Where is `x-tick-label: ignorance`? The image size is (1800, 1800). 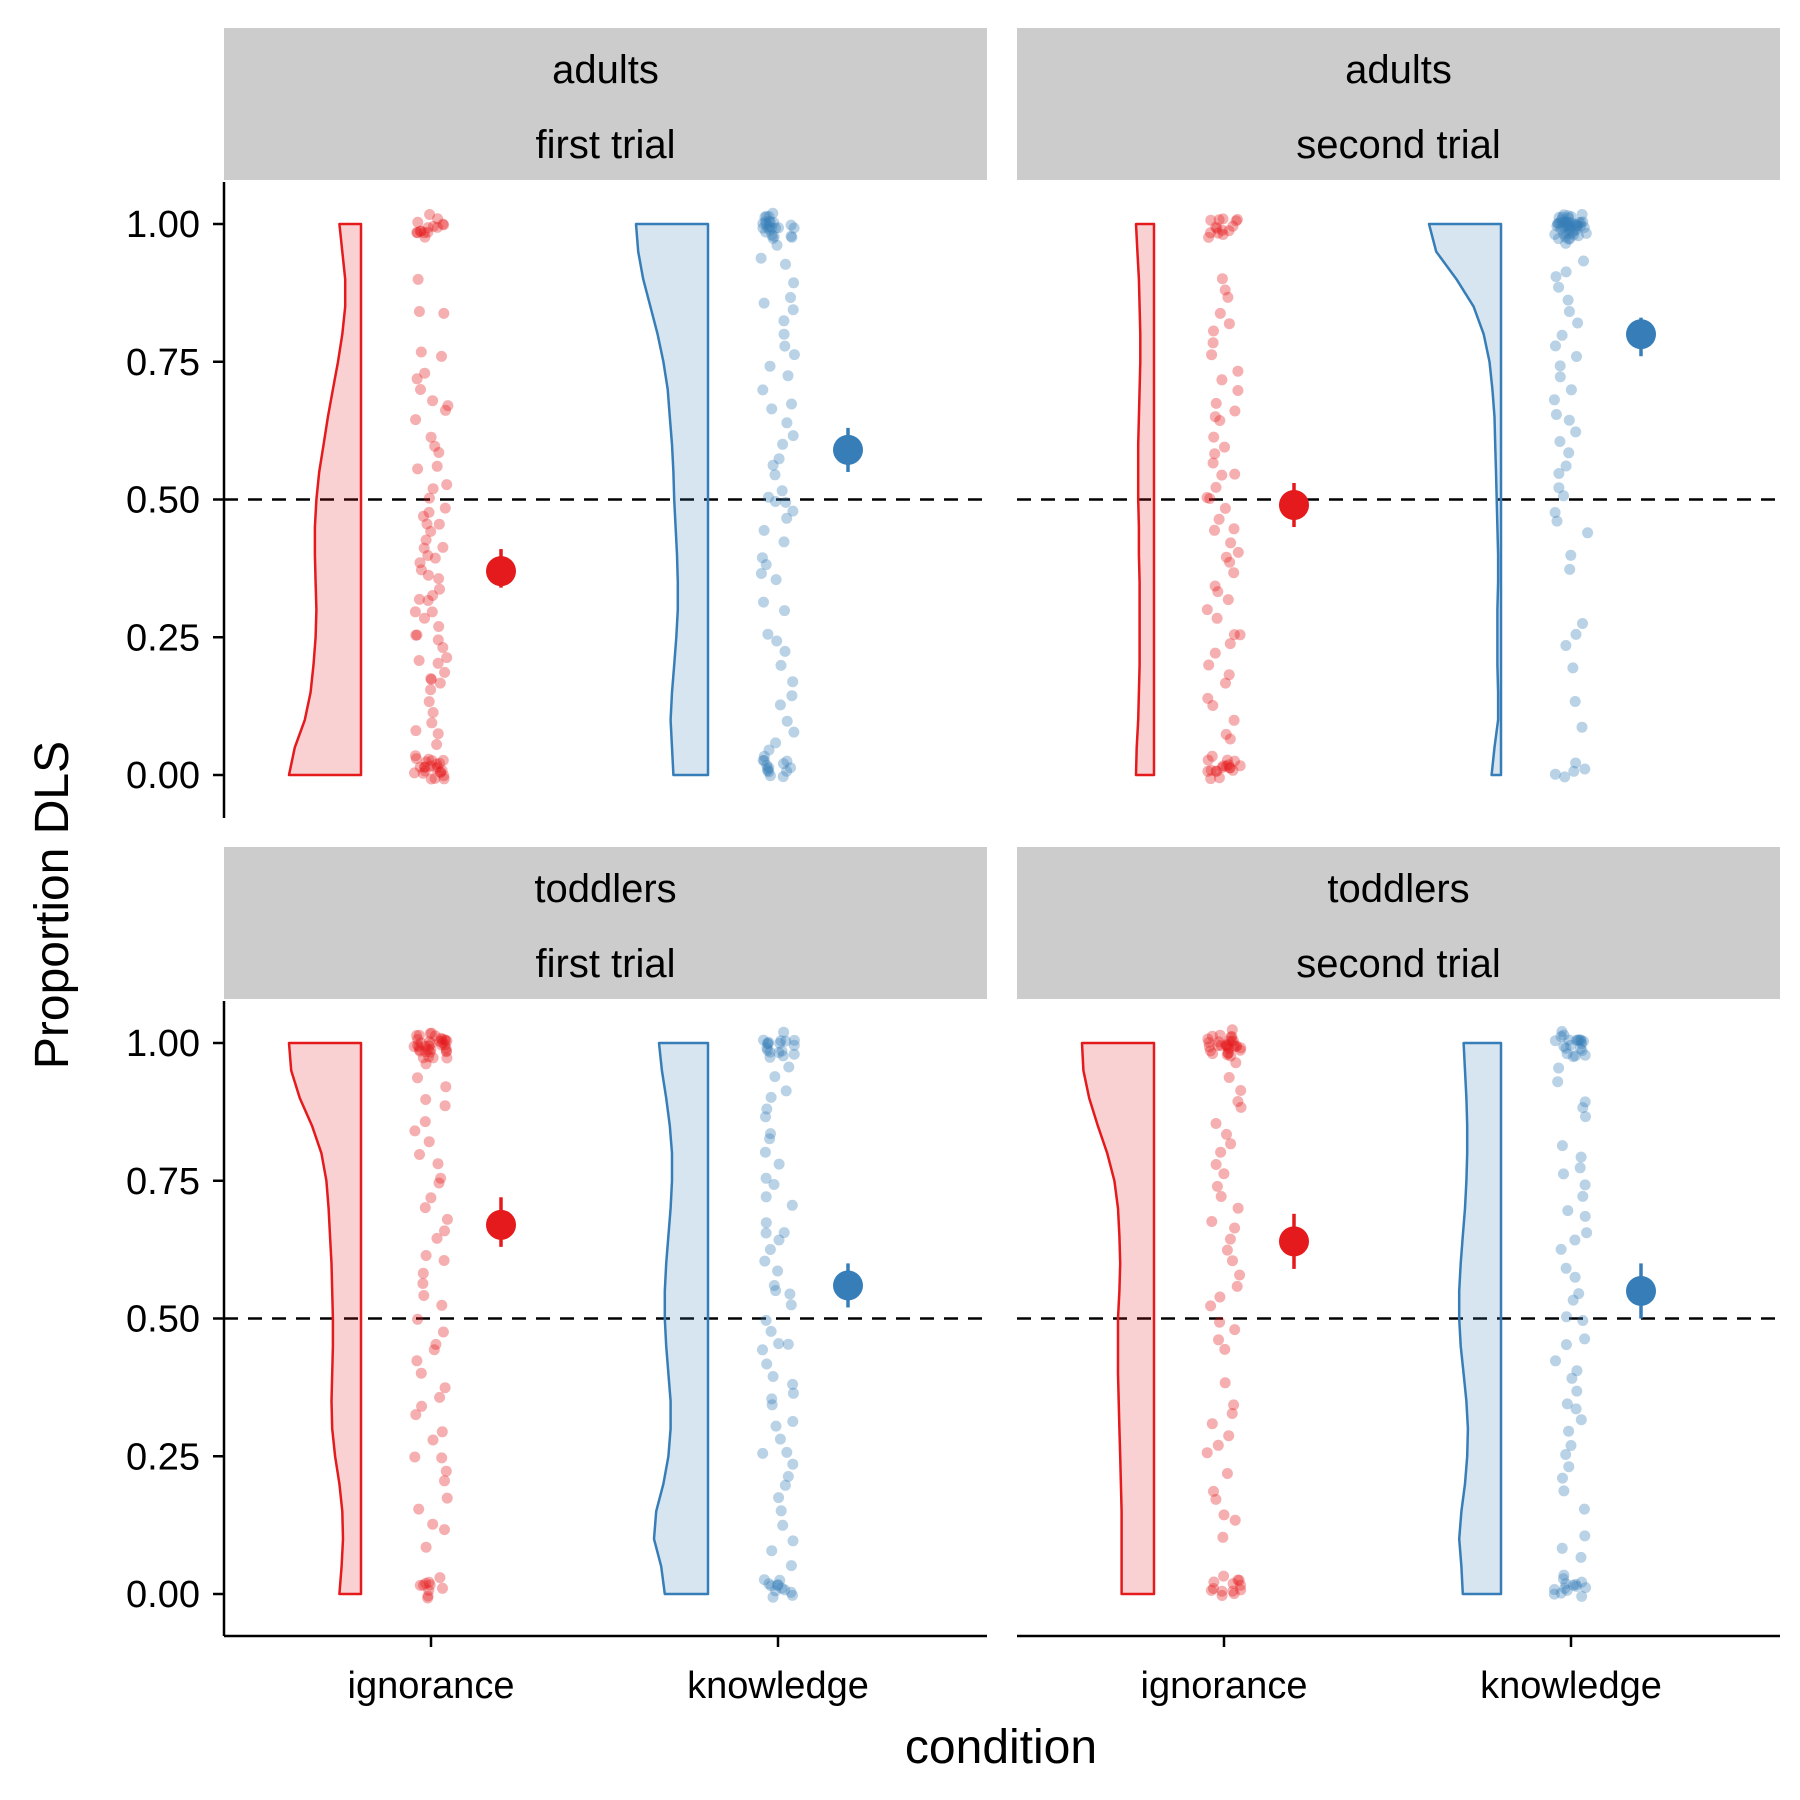
x-tick-label: ignorance is located at coordinates (1224, 1686).